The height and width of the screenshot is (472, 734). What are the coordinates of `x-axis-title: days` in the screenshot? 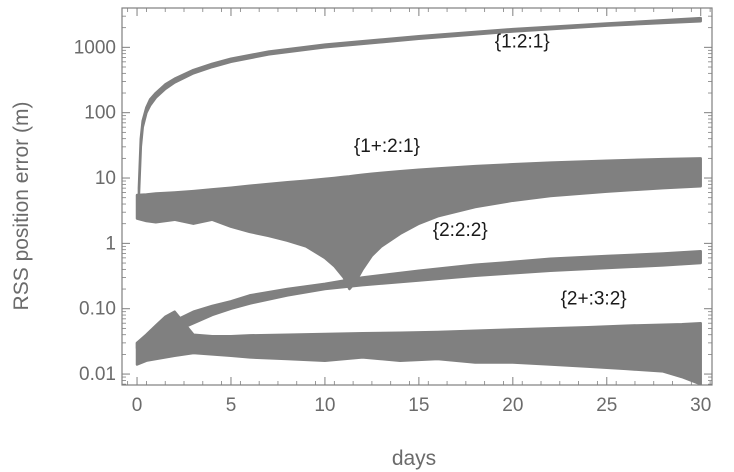 It's located at (414, 458).